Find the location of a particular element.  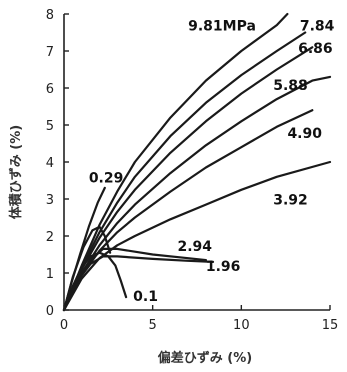

series-label-1: 7.84 is located at coordinates (317, 27).